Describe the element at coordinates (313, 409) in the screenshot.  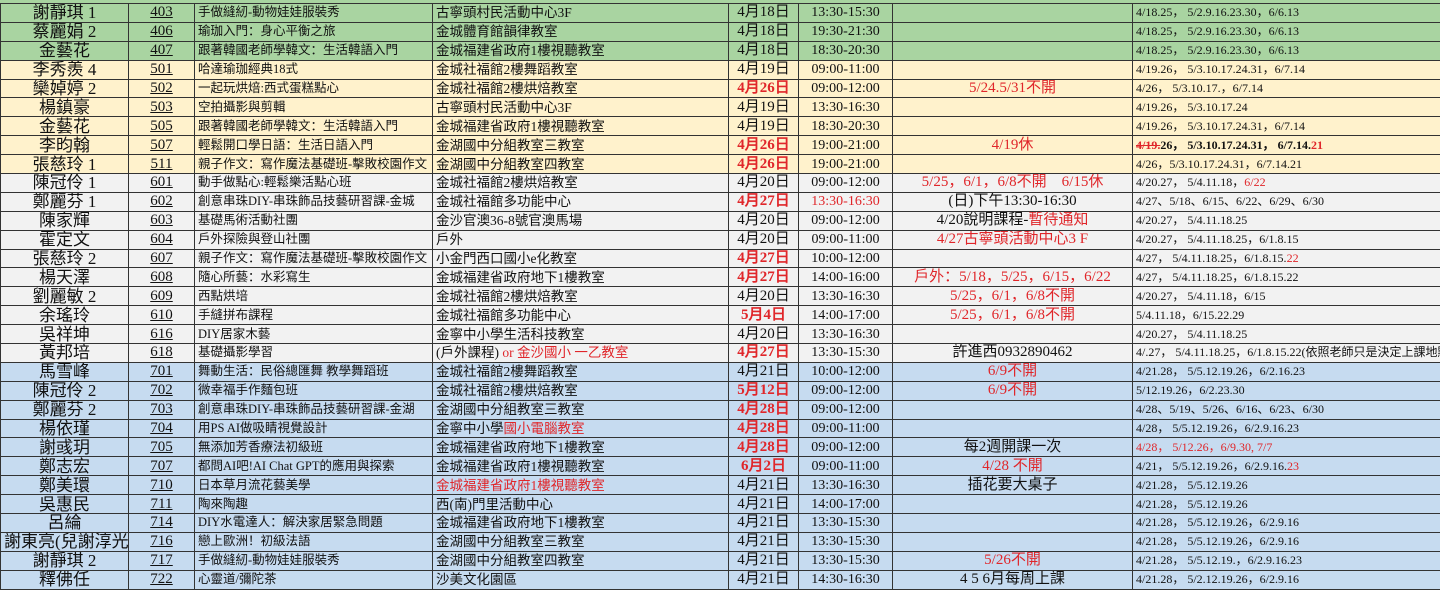
I see `course-title-cell: 創意串珠DIY-串珠飾品技藝研習課-金湖` at that location.